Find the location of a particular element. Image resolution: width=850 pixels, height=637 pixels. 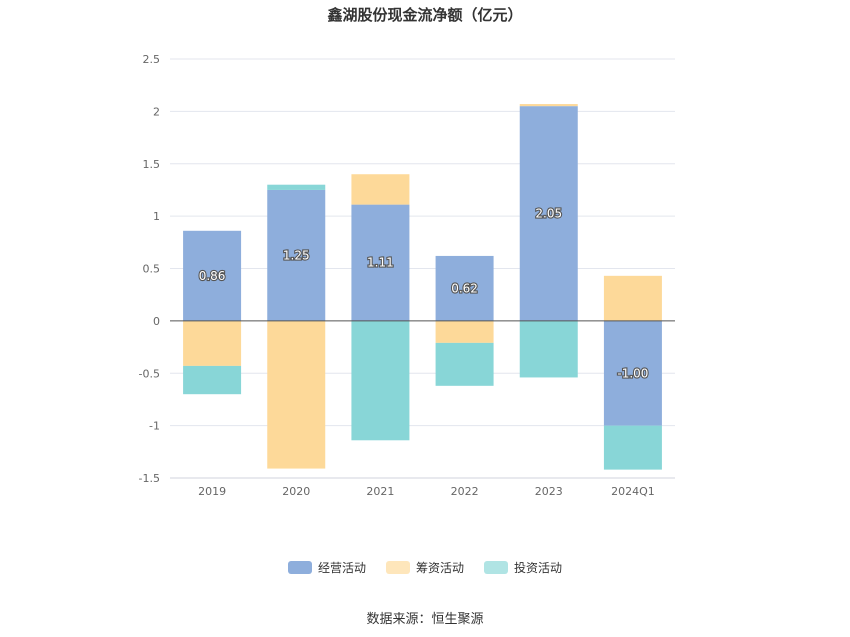

legend-item-investing: 投资活动 is located at coordinates (523, 567).